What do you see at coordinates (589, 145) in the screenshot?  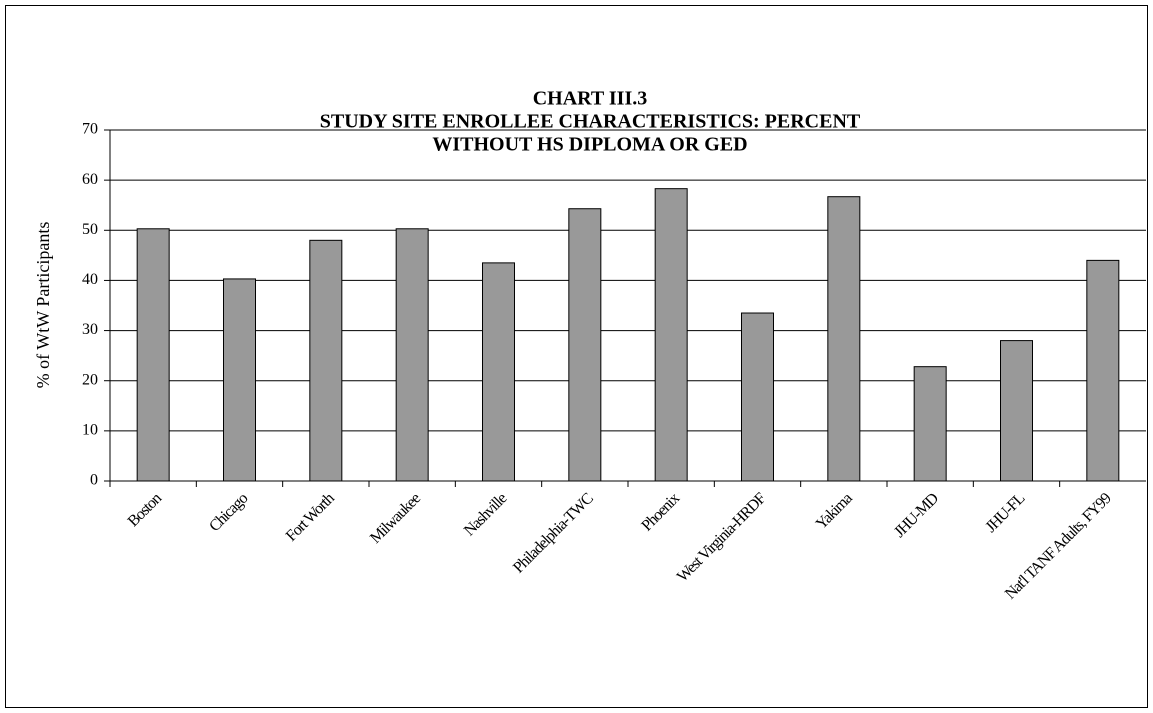 I see `chart-title: WITHOUT HS DIPLOMA OR GED` at bounding box center [589, 145].